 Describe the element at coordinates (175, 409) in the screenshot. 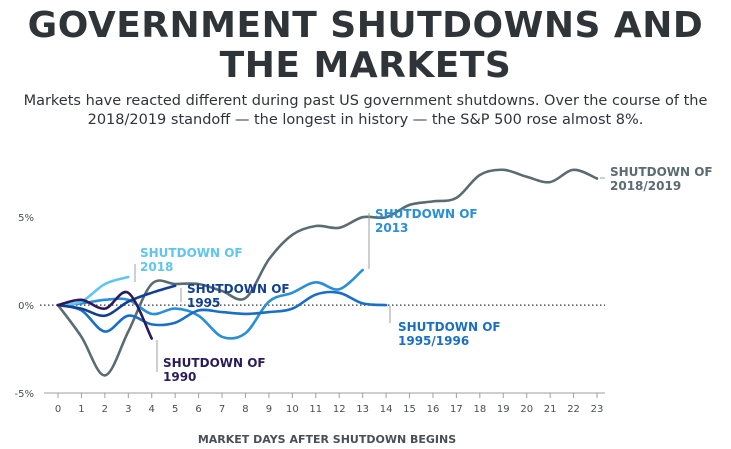

I see `x-tick-label: 5` at that location.